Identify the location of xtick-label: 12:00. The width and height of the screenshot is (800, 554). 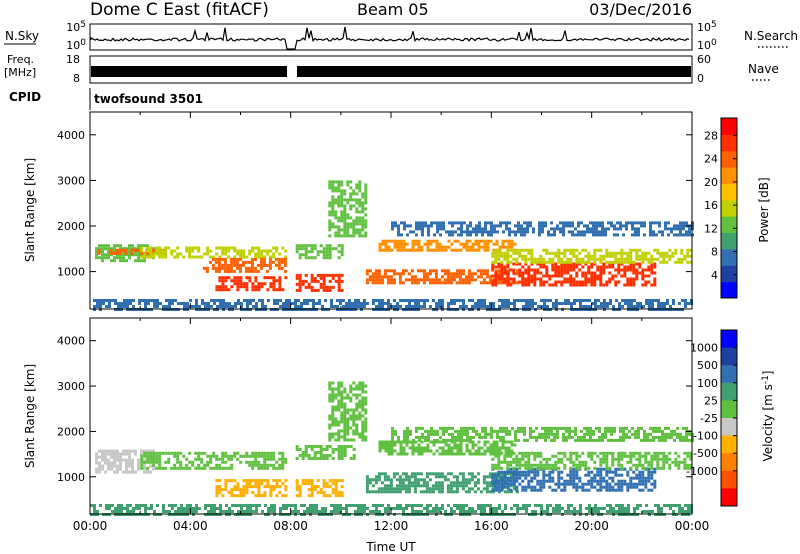
(391, 526).